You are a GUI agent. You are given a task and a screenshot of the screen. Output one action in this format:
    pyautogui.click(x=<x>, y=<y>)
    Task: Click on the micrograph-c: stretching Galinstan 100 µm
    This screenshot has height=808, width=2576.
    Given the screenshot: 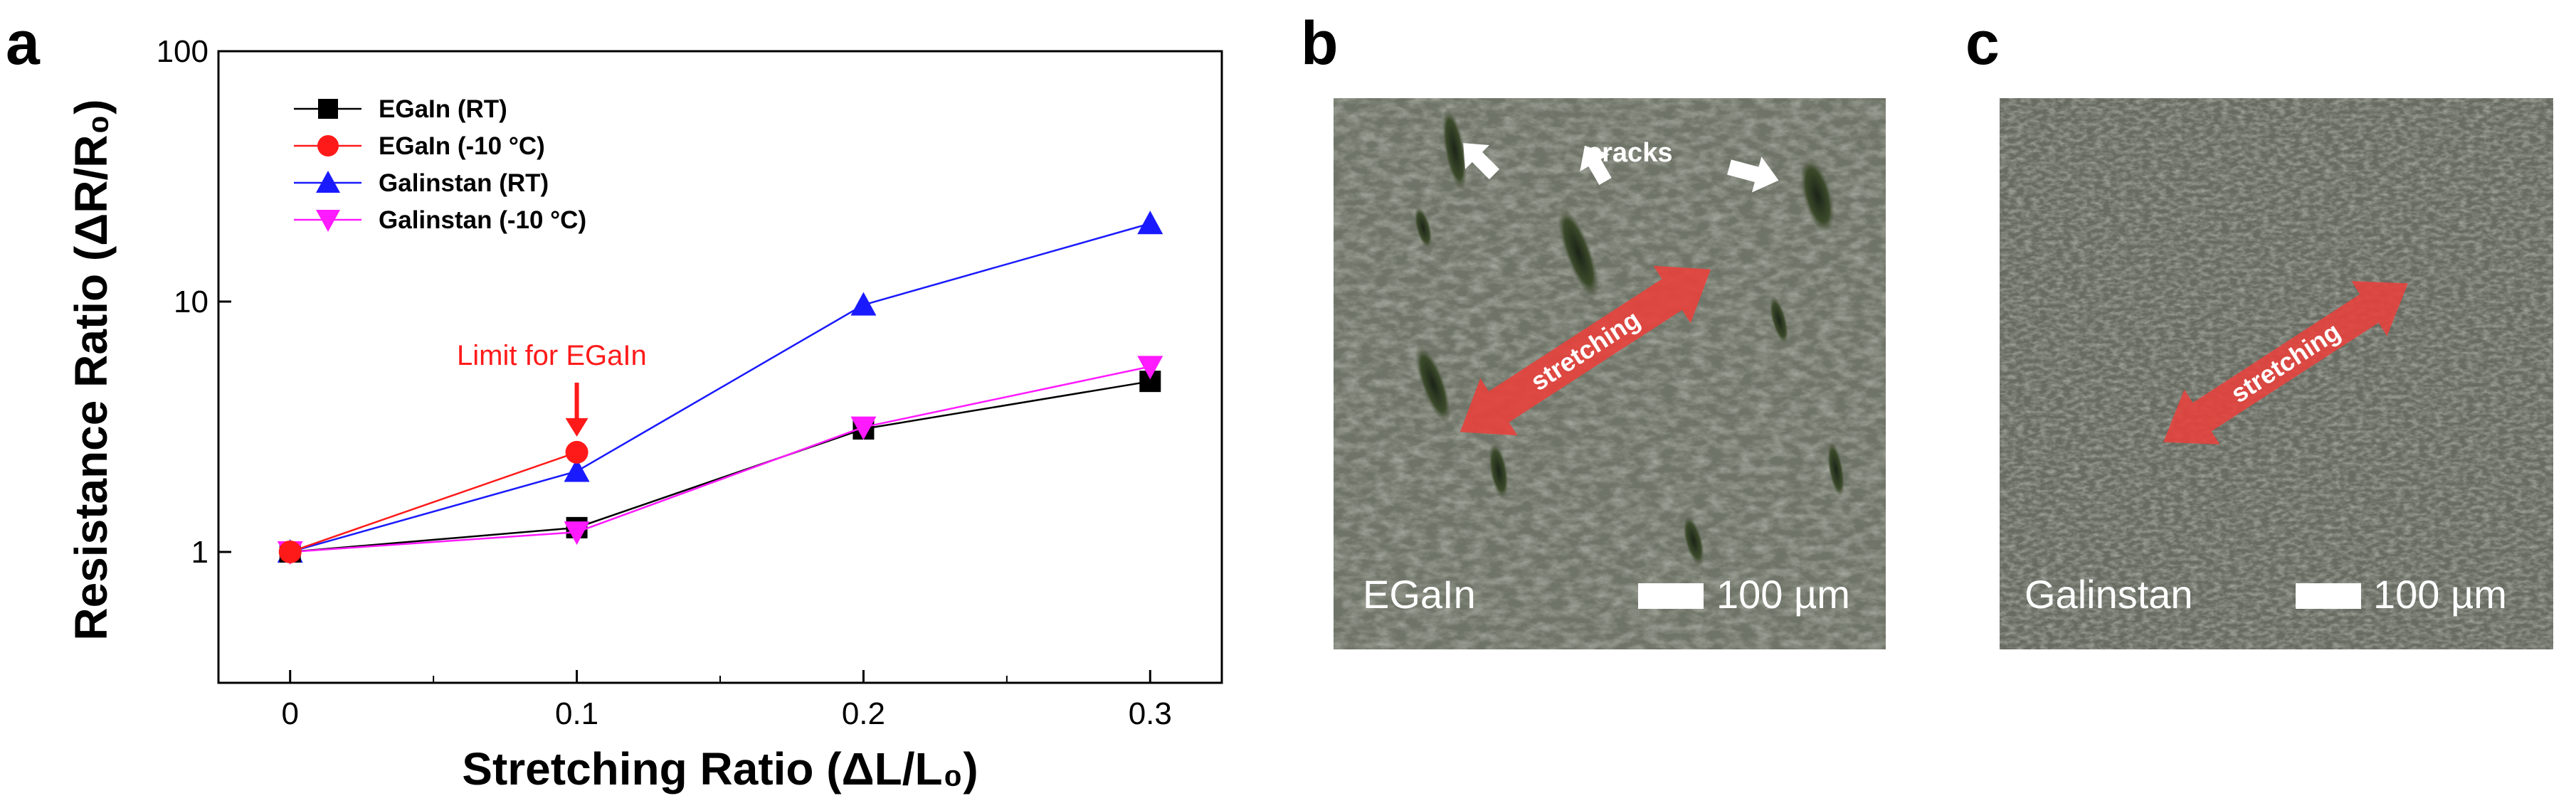 What is the action you would take?
    pyautogui.click(x=2276, y=373)
    